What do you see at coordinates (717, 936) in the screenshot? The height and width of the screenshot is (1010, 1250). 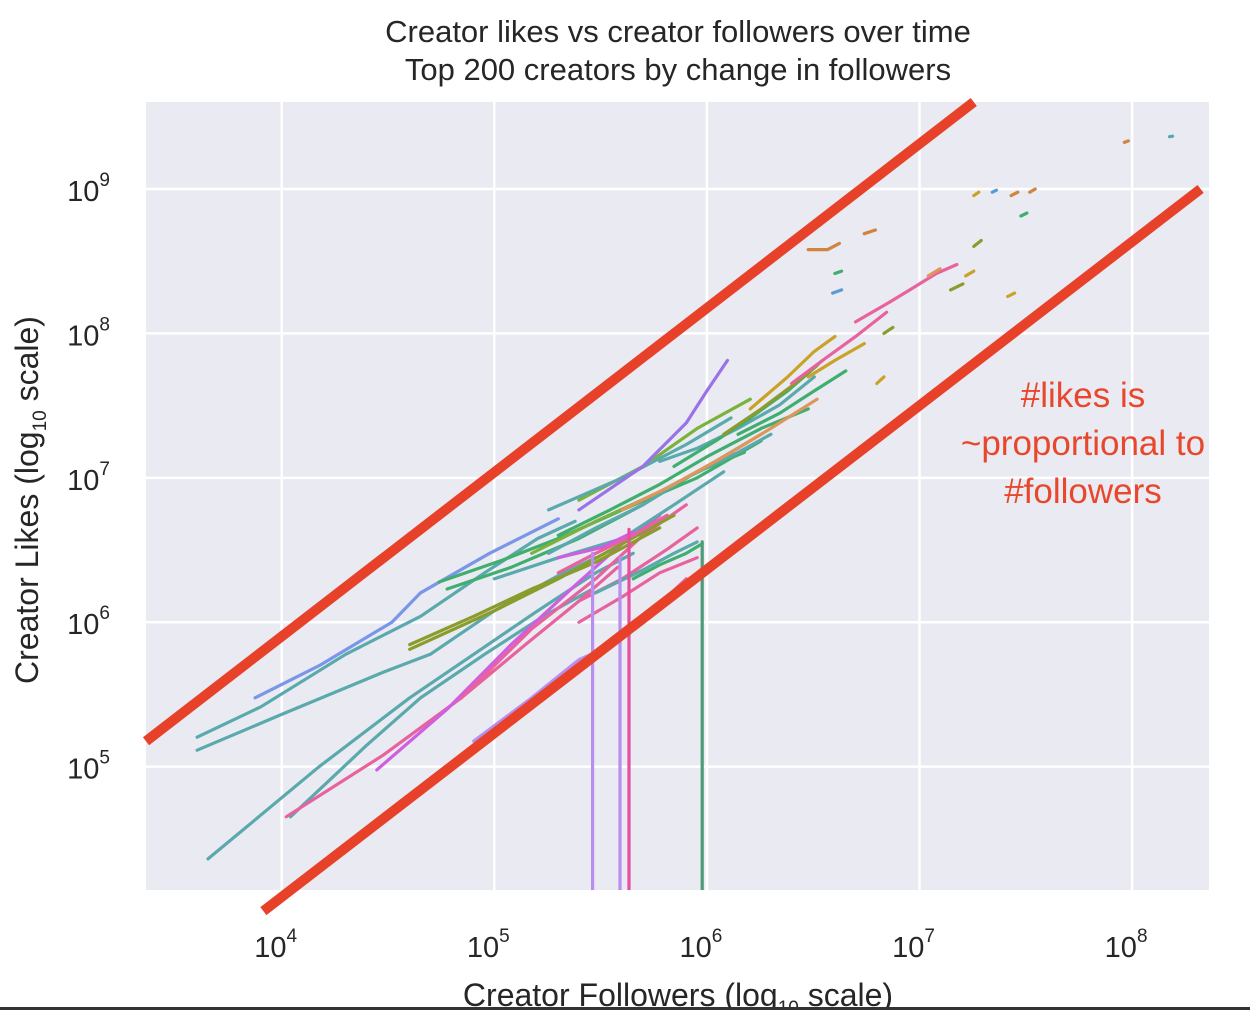 I see `x-tick-exp-2: 6` at bounding box center [717, 936].